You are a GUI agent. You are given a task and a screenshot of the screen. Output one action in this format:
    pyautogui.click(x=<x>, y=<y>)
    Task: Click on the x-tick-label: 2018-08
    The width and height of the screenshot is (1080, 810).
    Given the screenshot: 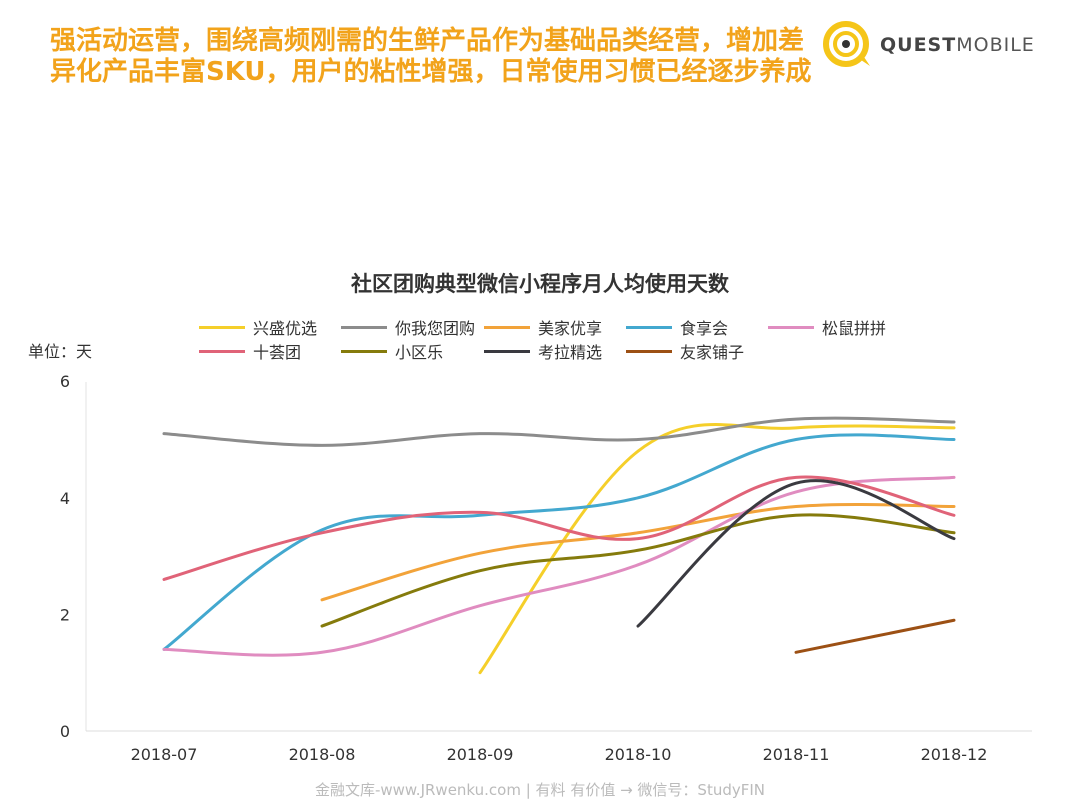 What is the action you would take?
    pyautogui.click(x=322, y=754)
    